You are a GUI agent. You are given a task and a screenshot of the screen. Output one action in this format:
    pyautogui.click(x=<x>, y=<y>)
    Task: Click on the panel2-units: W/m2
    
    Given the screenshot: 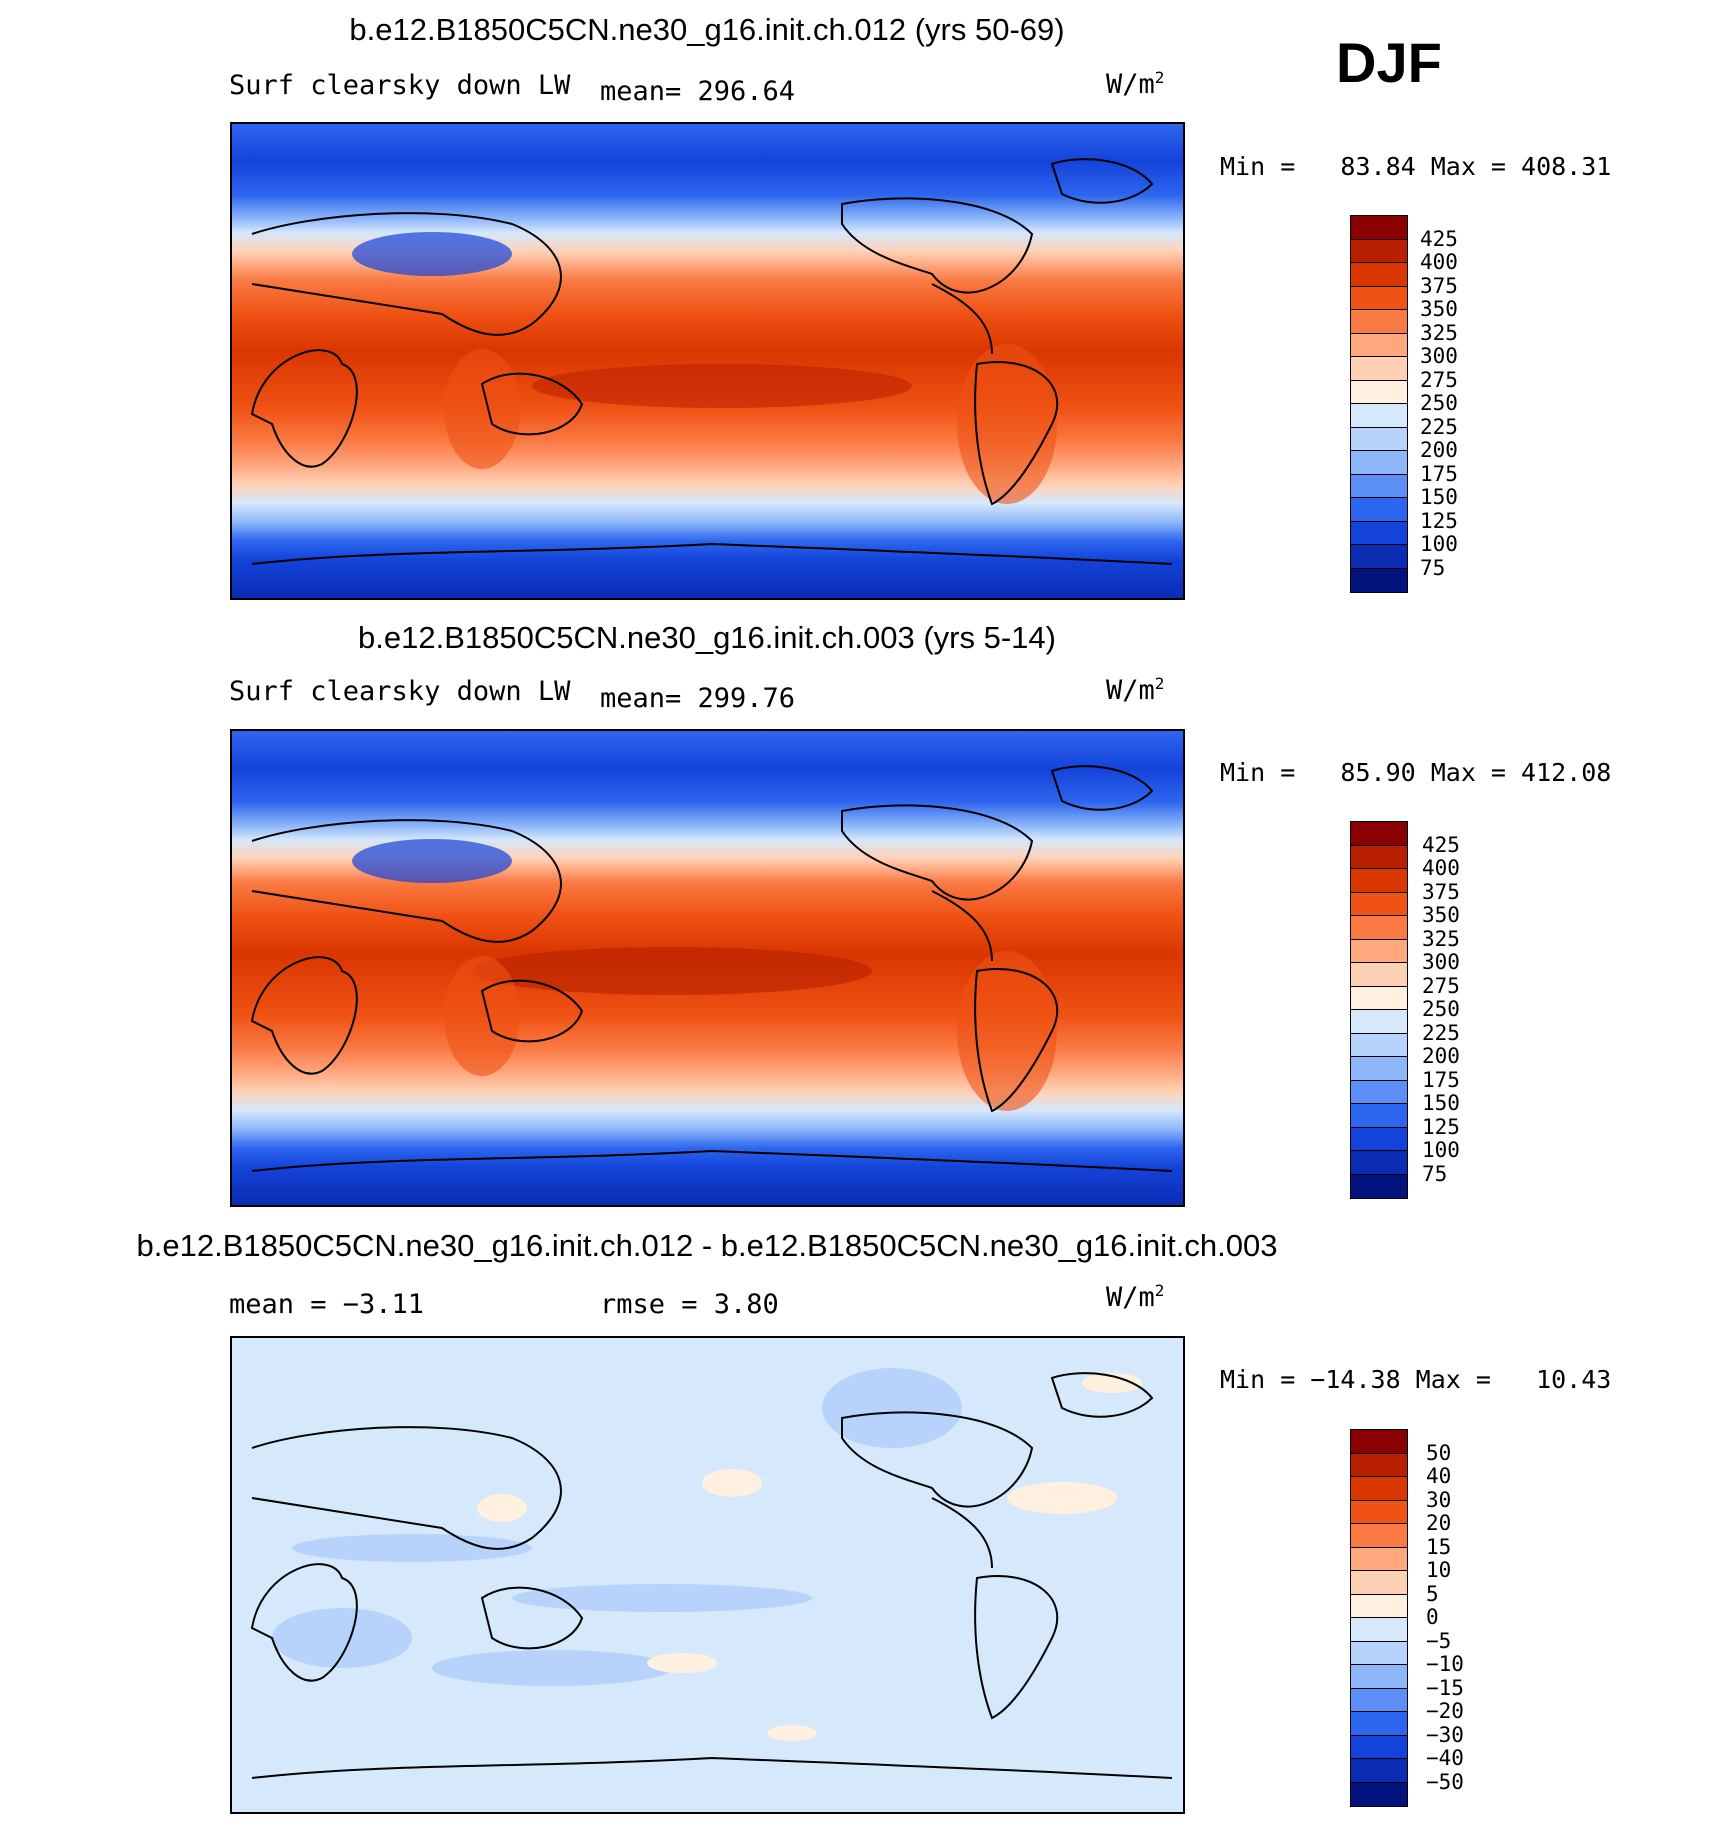 What is the action you would take?
    pyautogui.click(x=1135, y=690)
    